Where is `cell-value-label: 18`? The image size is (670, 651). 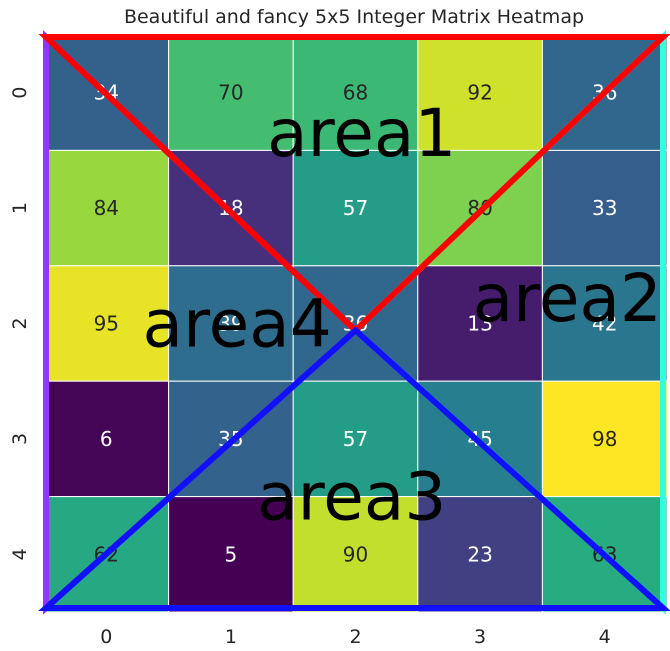
cell-value-label: 18 is located at coordinates (230, 208).